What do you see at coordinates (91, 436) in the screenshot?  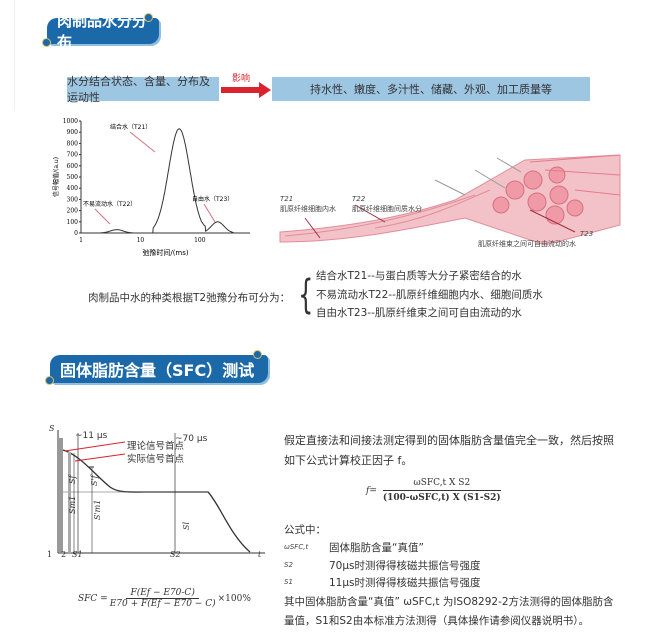 I see `t11-label: ~11 μs` at bounding box center [91, 436].